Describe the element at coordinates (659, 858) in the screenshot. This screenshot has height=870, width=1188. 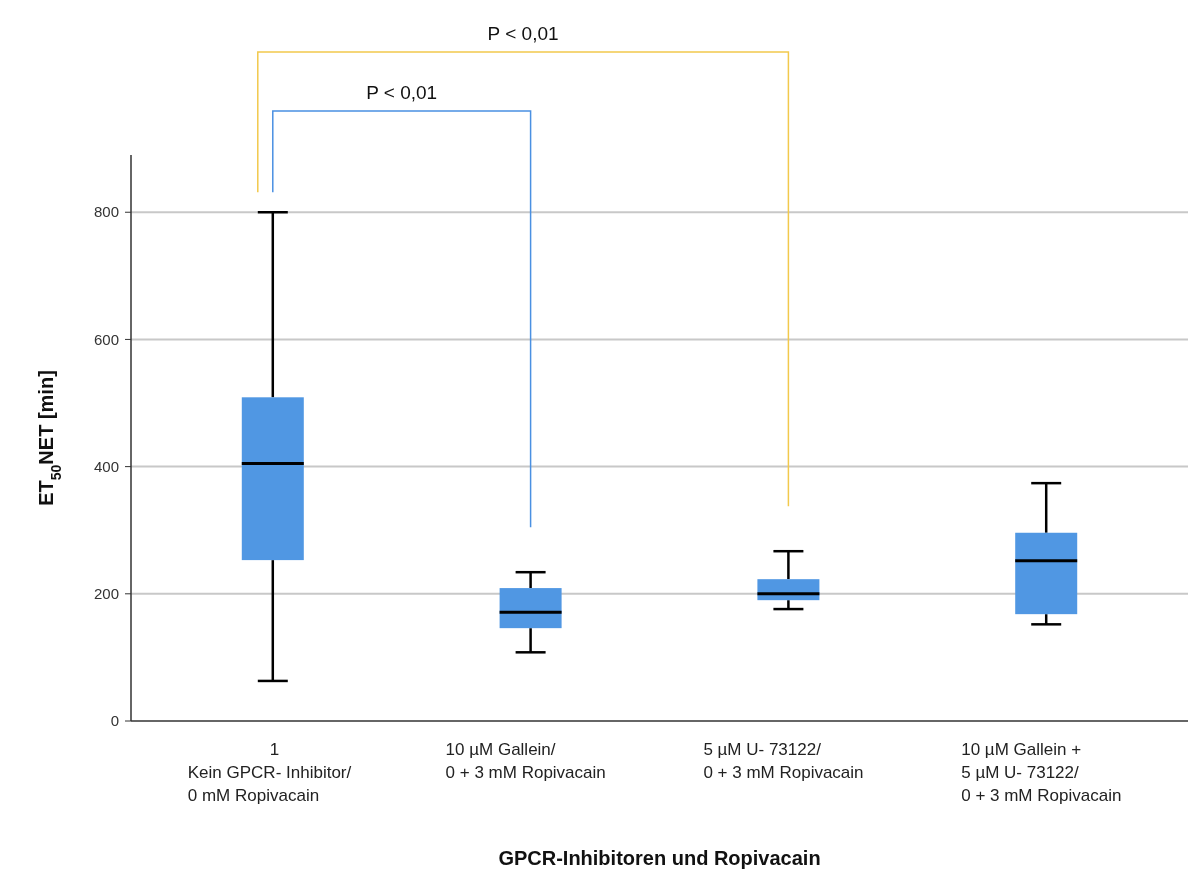
I see `x-axis-title: GPCR-Inhibitoren und Ropivacain` at that location.